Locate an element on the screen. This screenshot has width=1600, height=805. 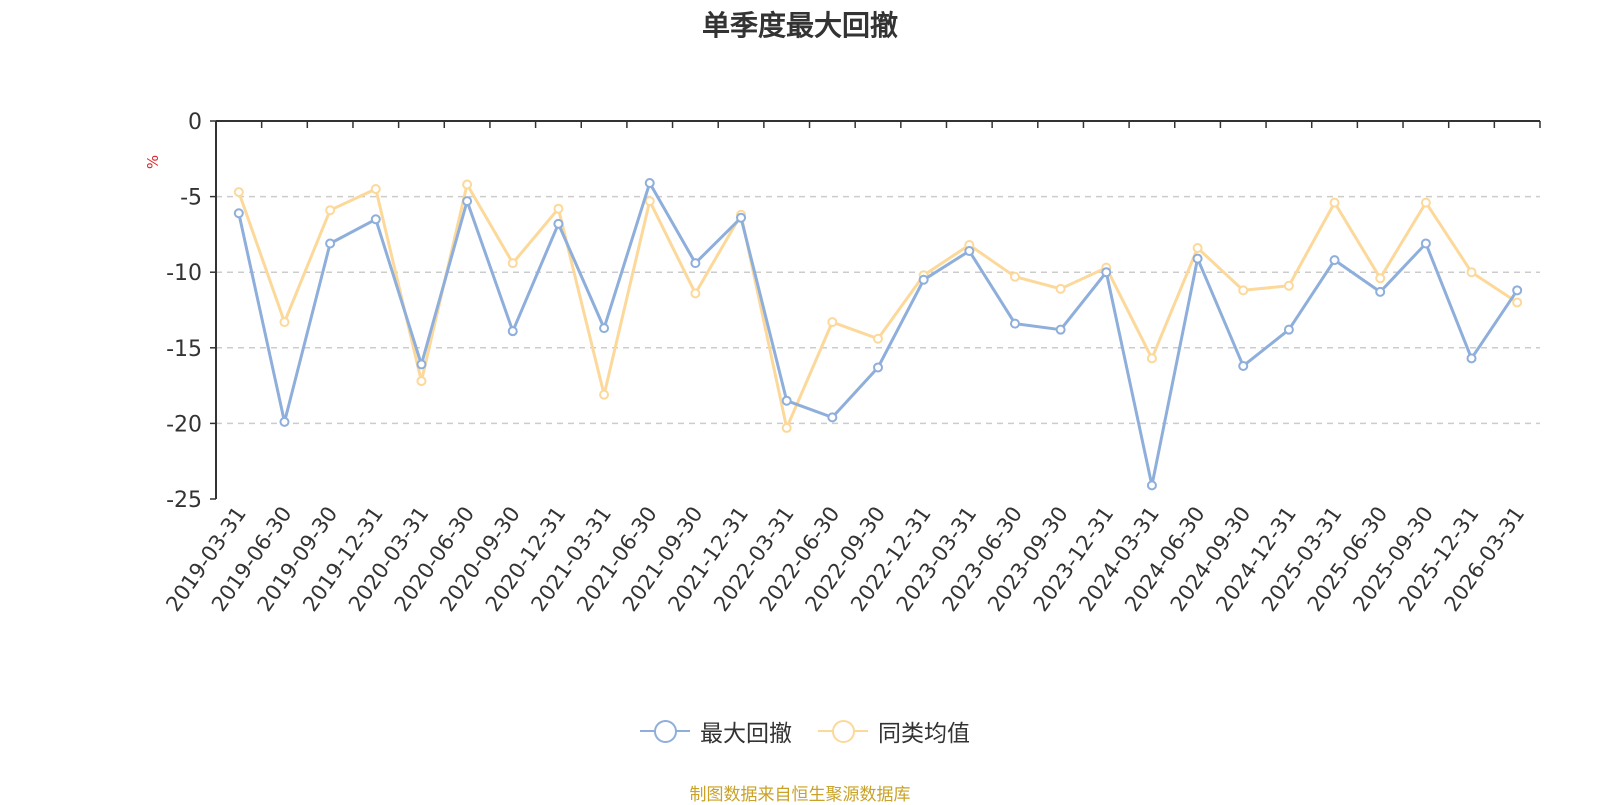
y-tick-label: -25 is located at coordinates (184, 500).